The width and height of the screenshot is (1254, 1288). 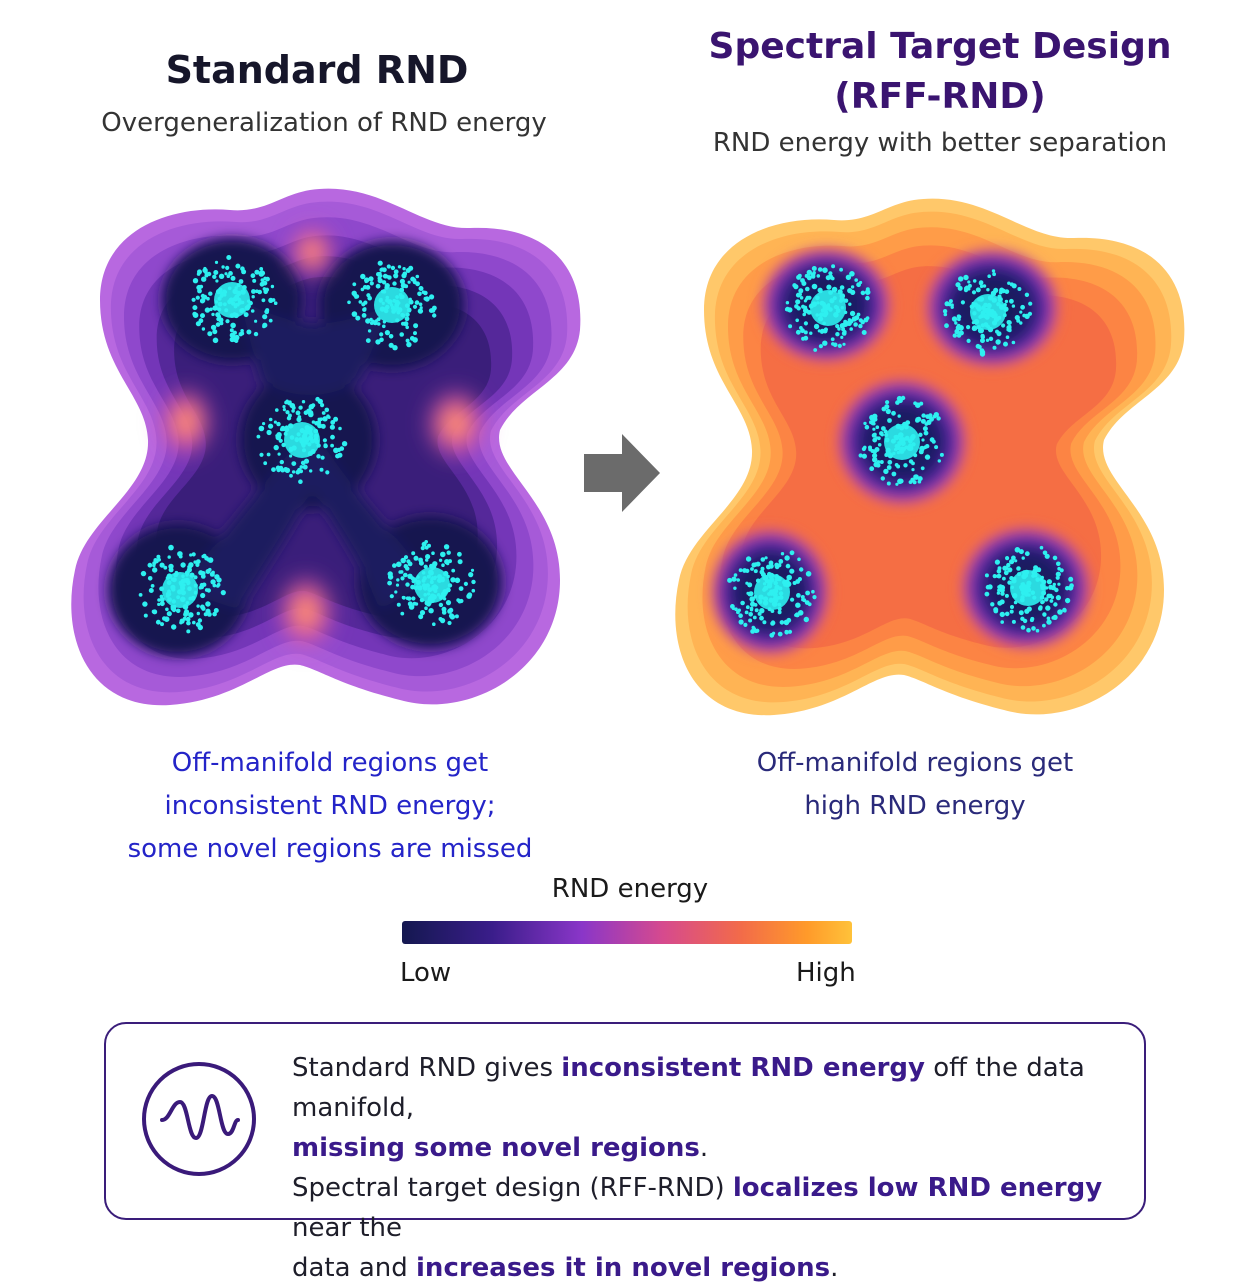 What do you see at coordinates (330, 763) in the screenshot?
I see `left-caption-line-1: Off-manifold regions get` at bounding box center [330, 763].